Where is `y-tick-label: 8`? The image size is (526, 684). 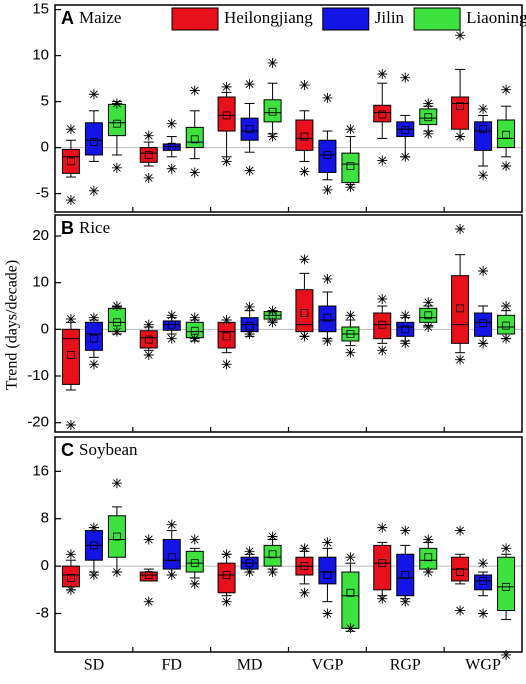 y-tick-label: 8 is located at coordinates (45, 518).